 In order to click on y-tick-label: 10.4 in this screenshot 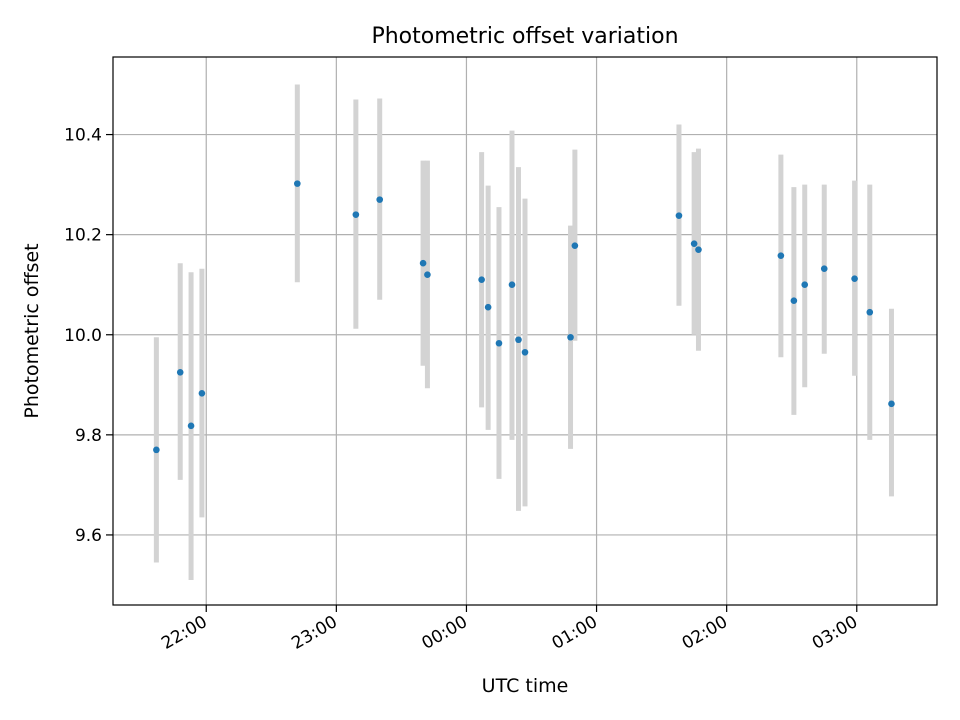, I will do `click(83, 136)`.